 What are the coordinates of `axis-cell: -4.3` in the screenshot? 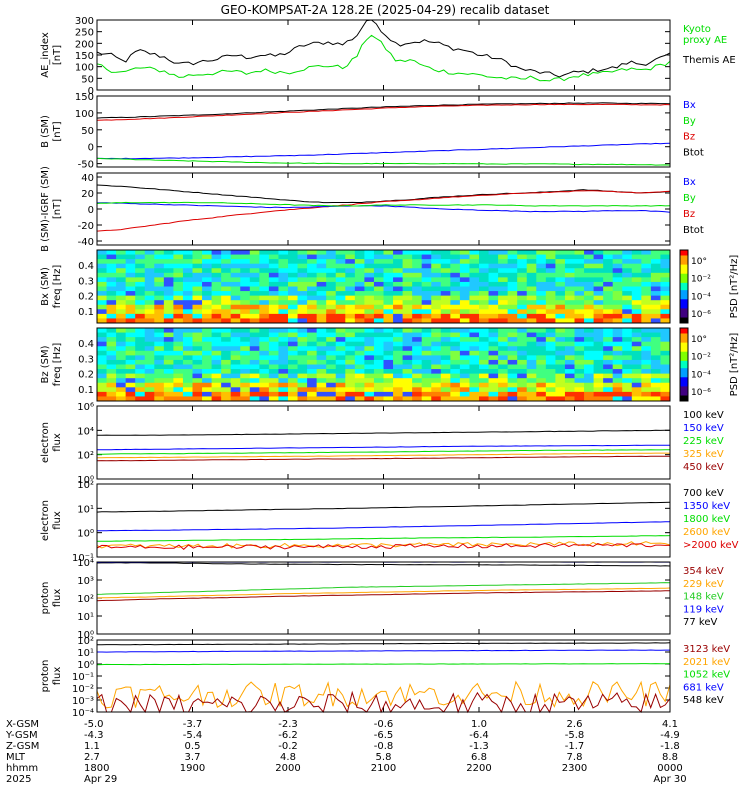 It's located at (94, 735).